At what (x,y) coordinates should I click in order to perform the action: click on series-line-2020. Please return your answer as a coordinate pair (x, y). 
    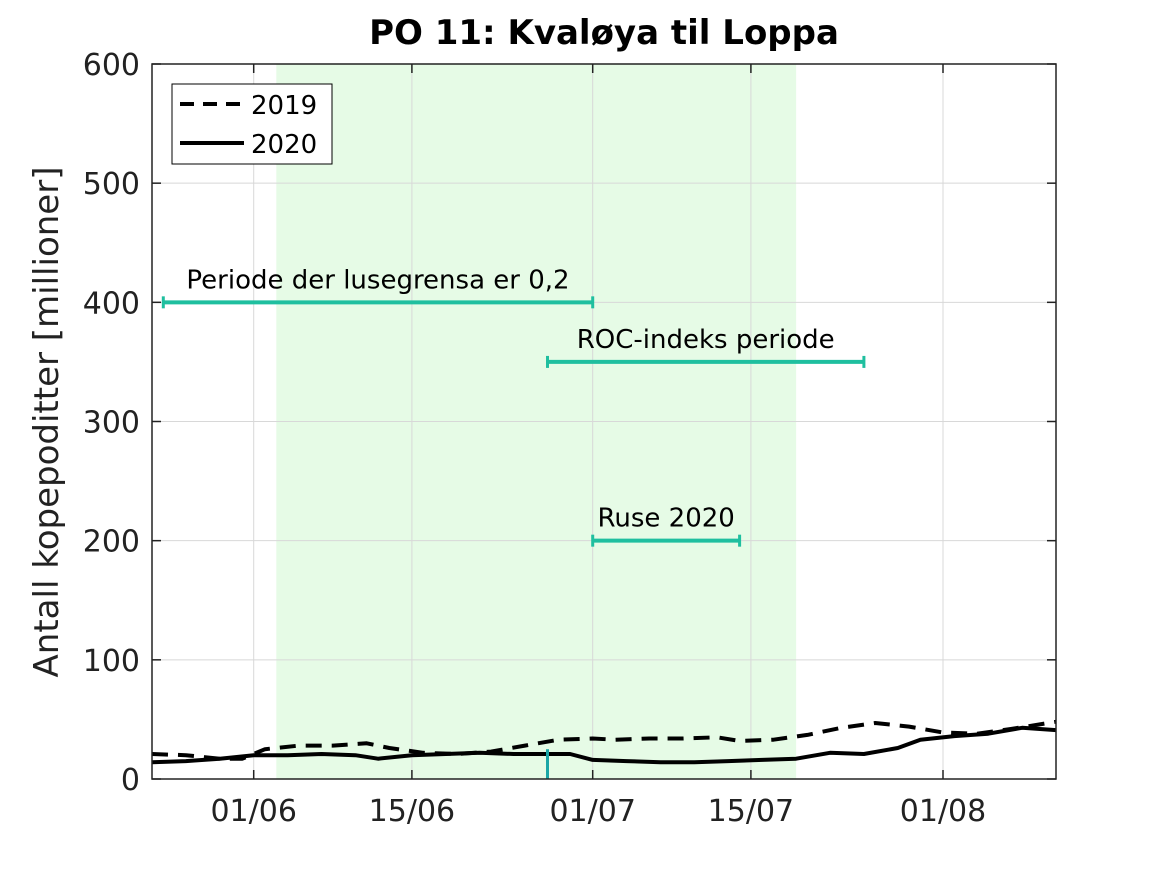
    Looking at the image, I should click on (604, 745).